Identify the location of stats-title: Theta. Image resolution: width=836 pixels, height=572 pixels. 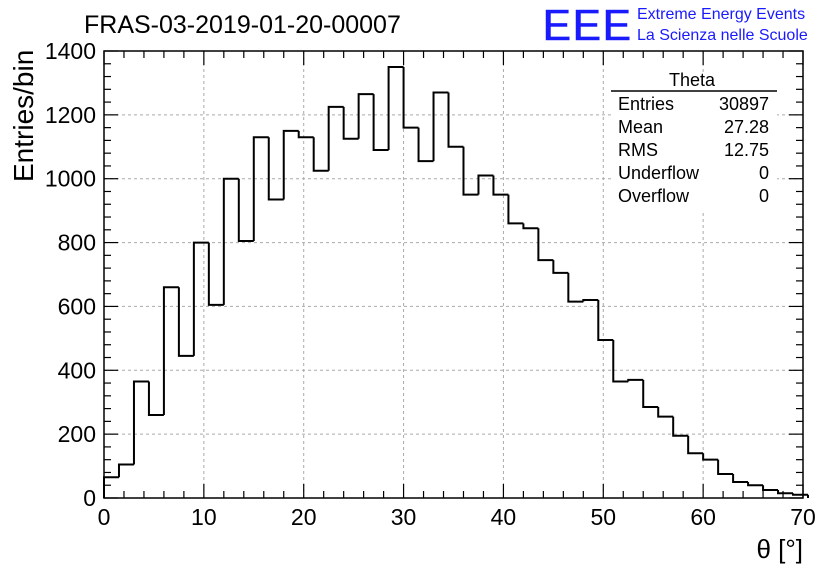
(692, 80).